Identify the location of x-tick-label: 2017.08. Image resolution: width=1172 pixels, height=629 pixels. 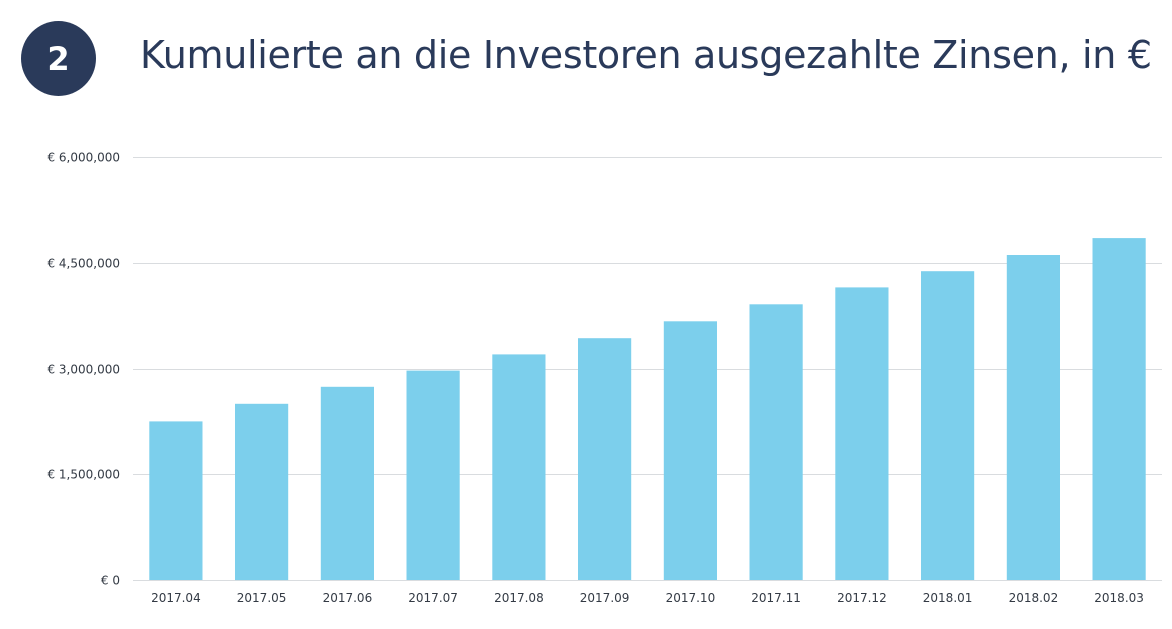
(519, 598).